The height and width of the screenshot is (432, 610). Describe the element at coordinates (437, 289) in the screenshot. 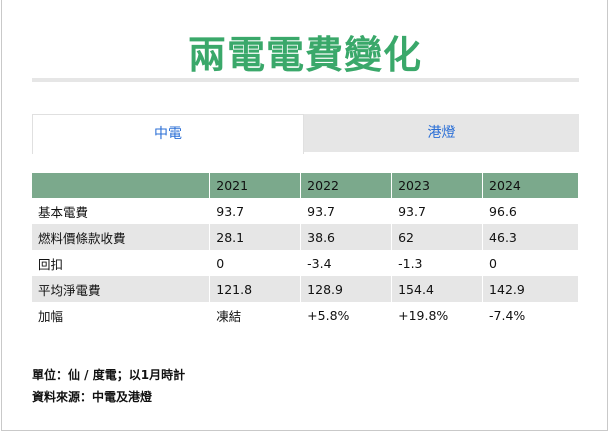

I see `table-cell: 154.4` at that location.